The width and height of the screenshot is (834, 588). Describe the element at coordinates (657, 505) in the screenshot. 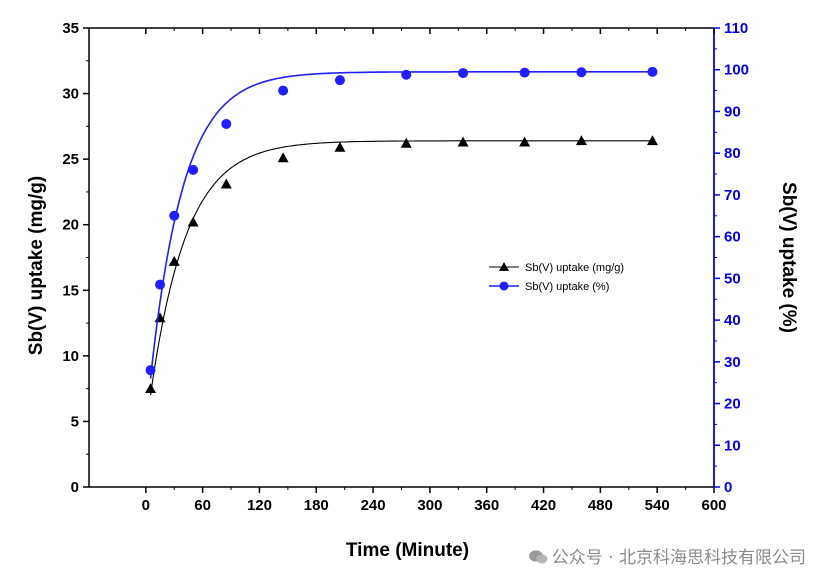

I see `x-tick-label: 540` at that location.